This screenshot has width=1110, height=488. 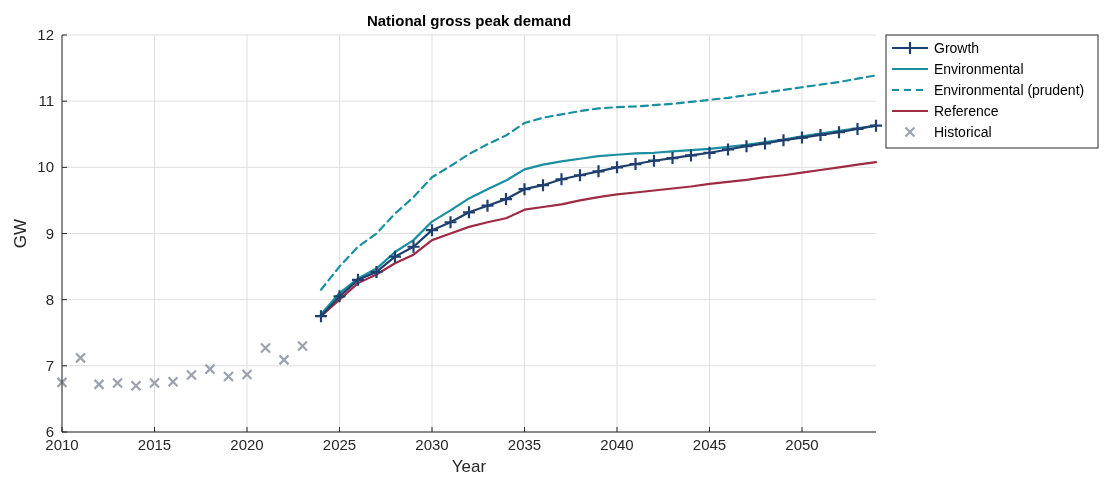 What do you see at coordinates (963, 132) in the screenshot?
I see `legend-label: Historical` at bounding box center [963, 132].